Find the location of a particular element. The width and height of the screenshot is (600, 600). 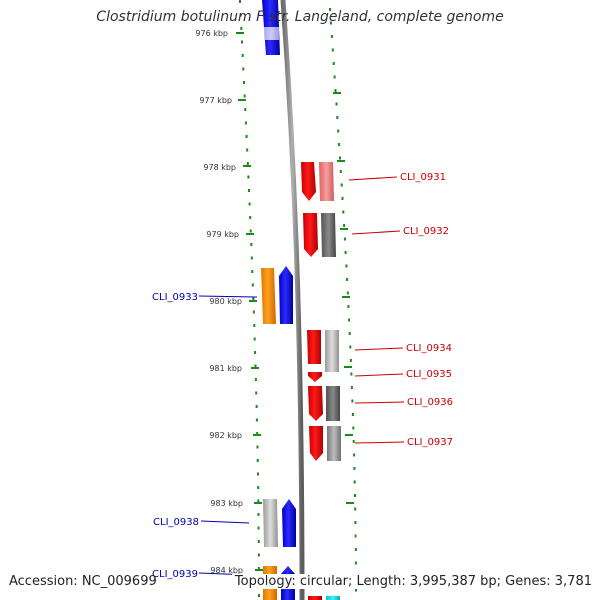

scale-label: 984 kbp is located at coordinates (226, 570).